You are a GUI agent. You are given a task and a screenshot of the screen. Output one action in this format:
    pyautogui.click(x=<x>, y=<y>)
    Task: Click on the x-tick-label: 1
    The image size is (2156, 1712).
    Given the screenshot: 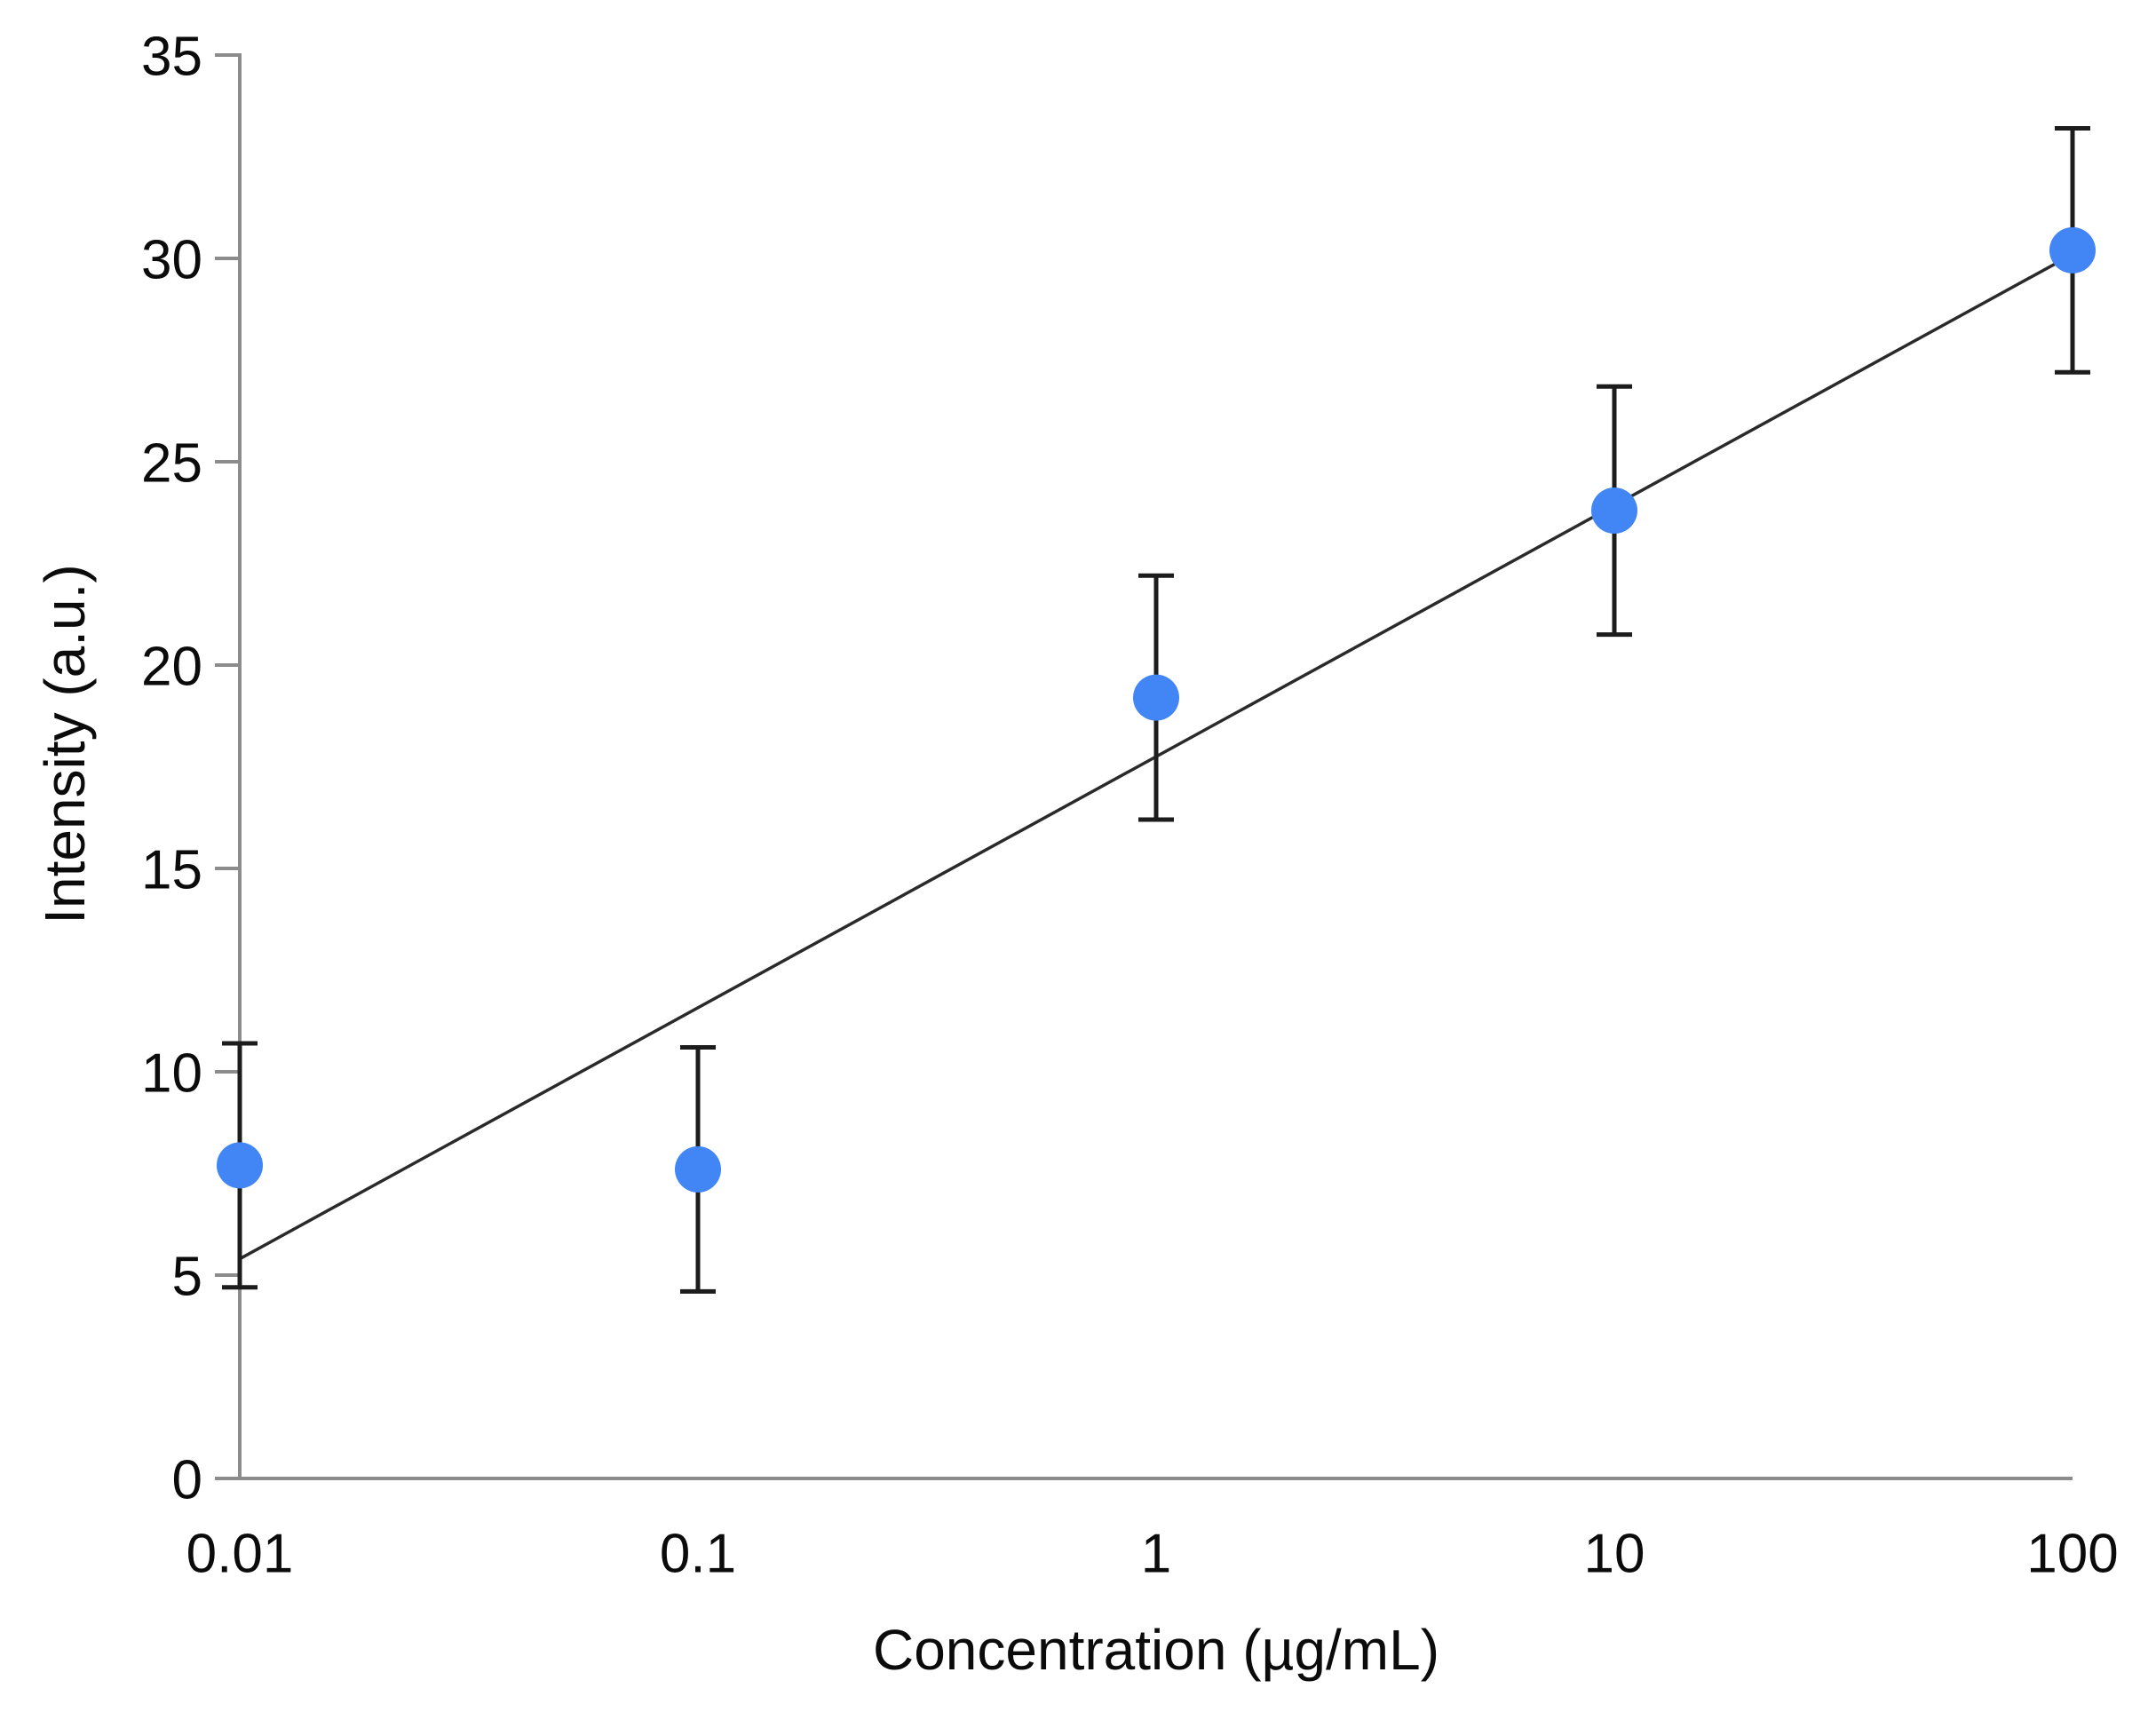 What is the action you would take?
    pyautogui.click(x=1156, y=1554)
    